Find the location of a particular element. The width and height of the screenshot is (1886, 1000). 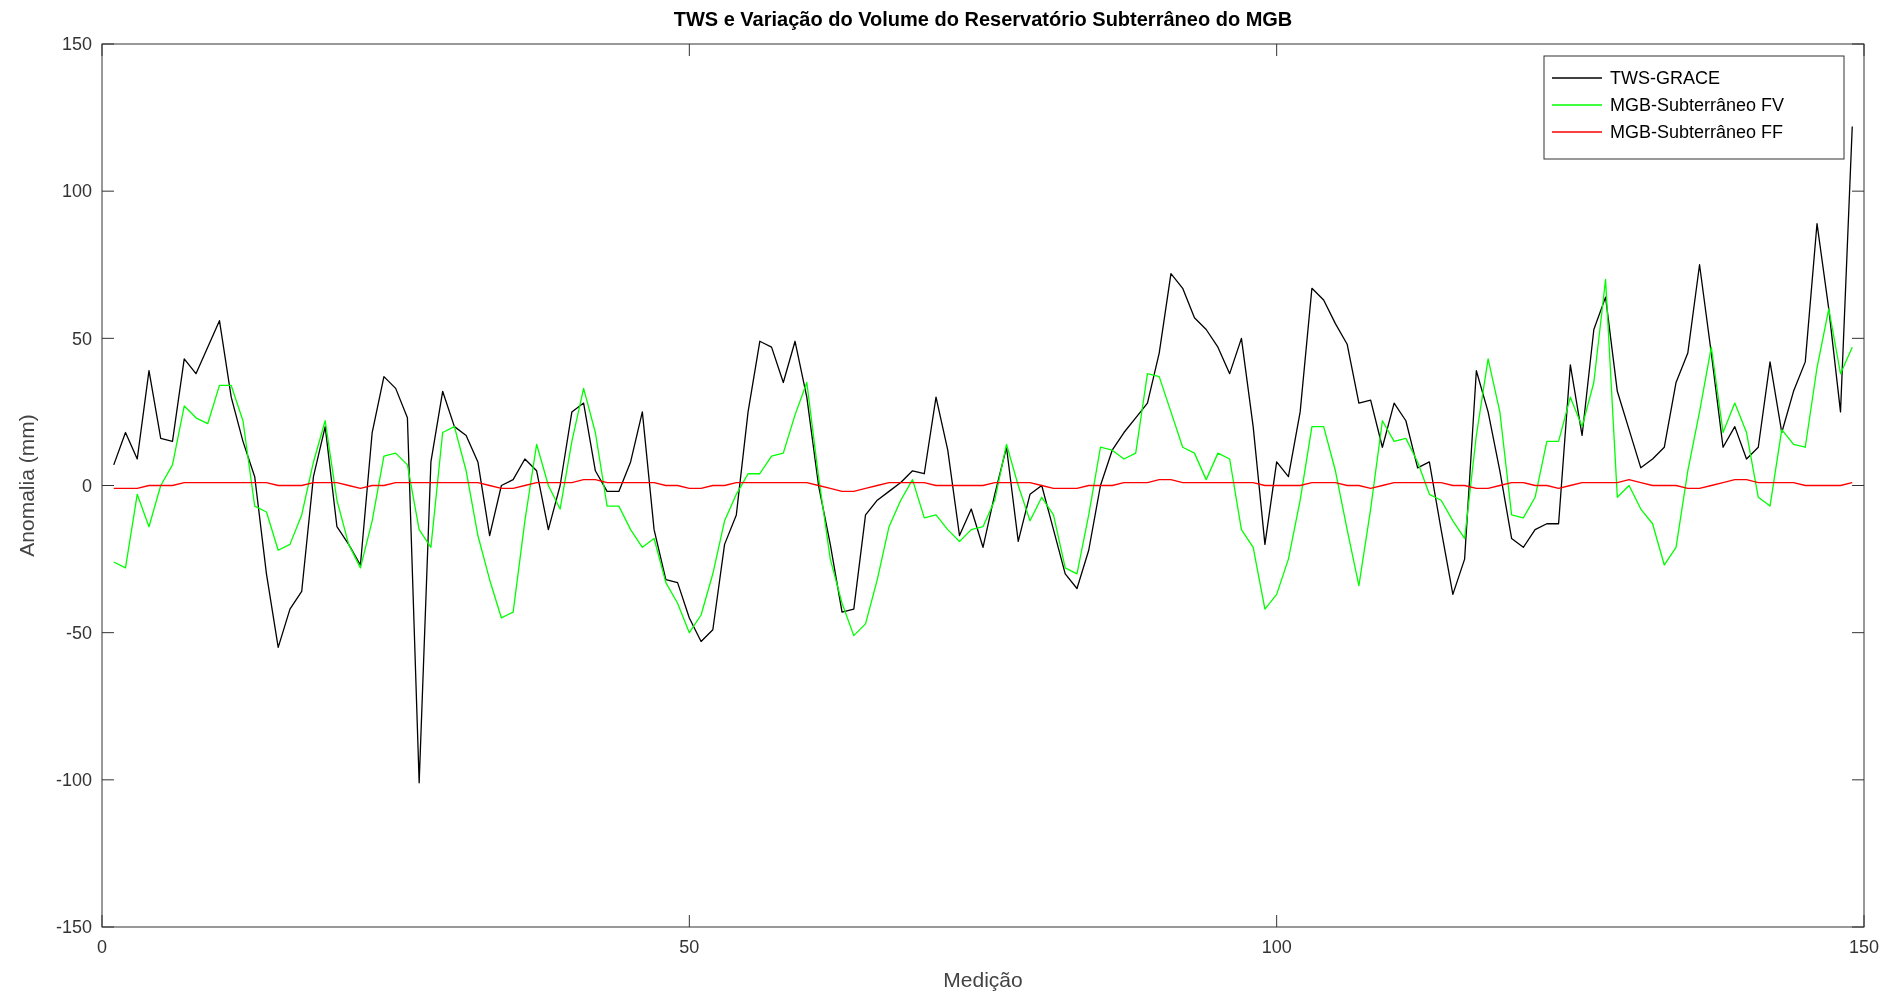

y-tick-label: -150 is located at coordinates (73, 927).